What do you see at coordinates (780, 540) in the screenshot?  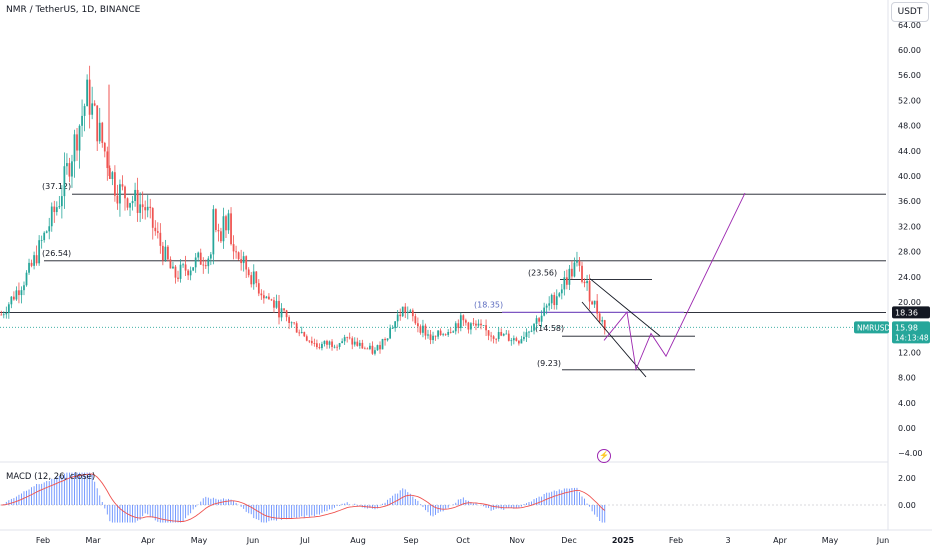 I see `x-tick-label: Apr` at bounding box center [780, 540].